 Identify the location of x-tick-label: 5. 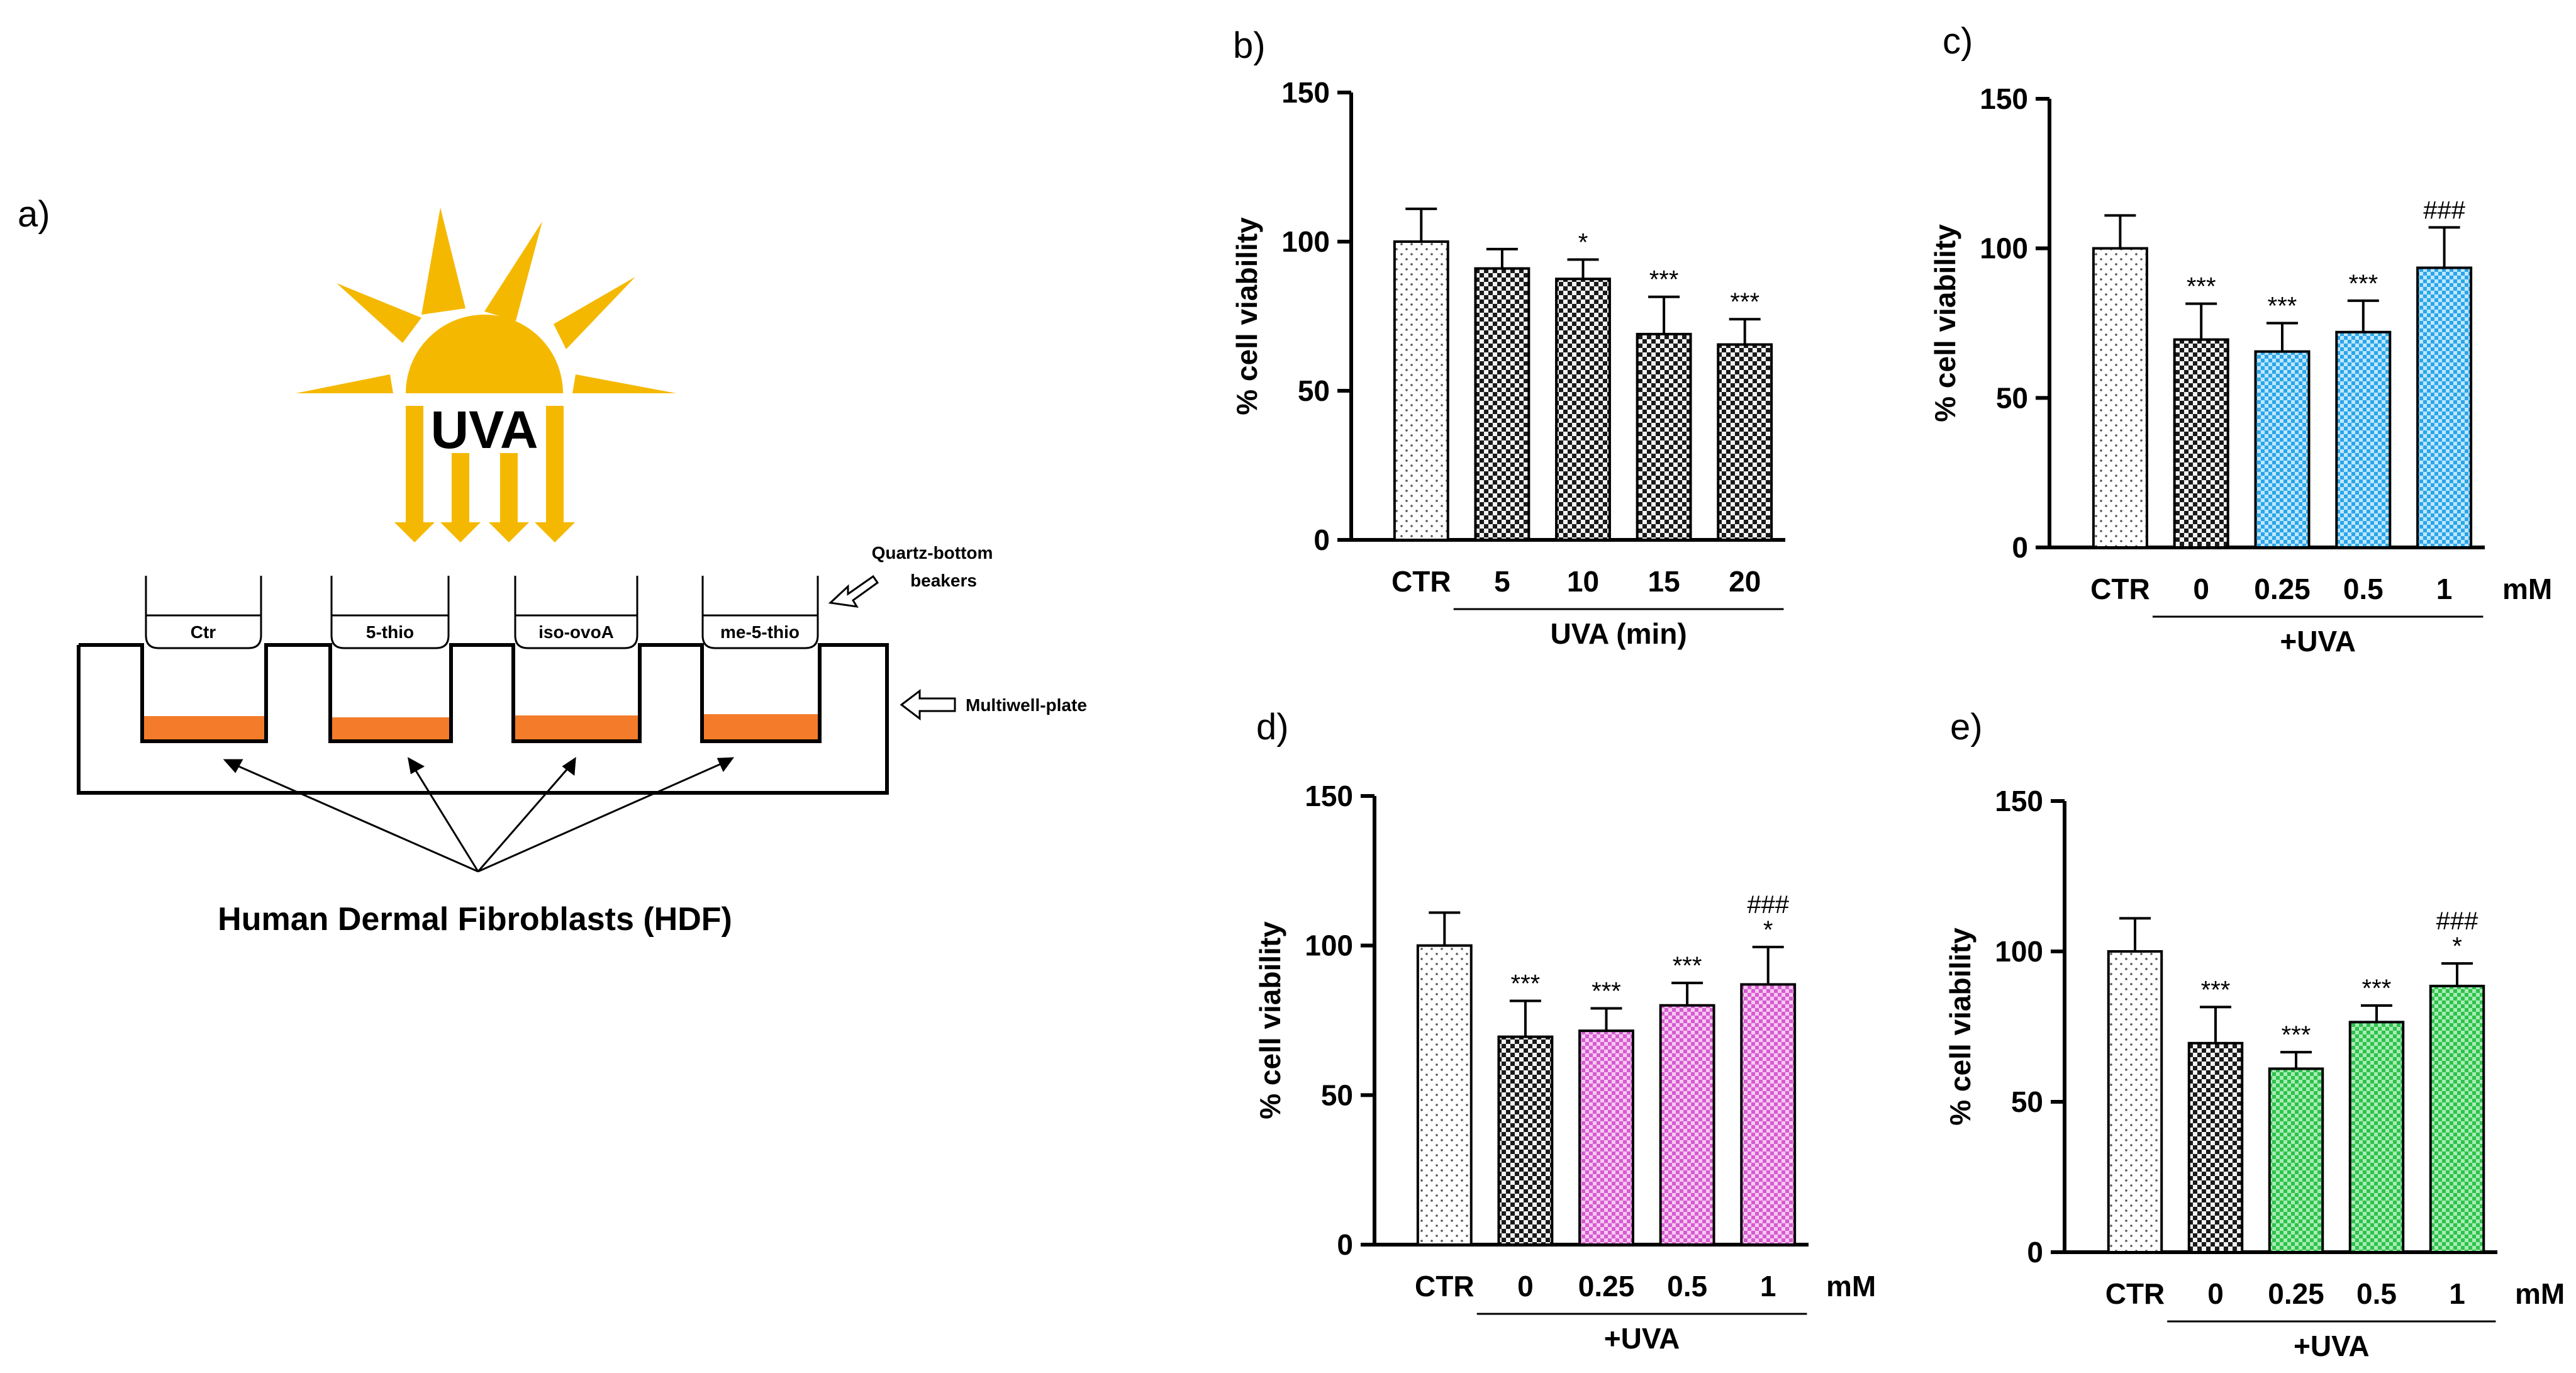
(1502, 581).